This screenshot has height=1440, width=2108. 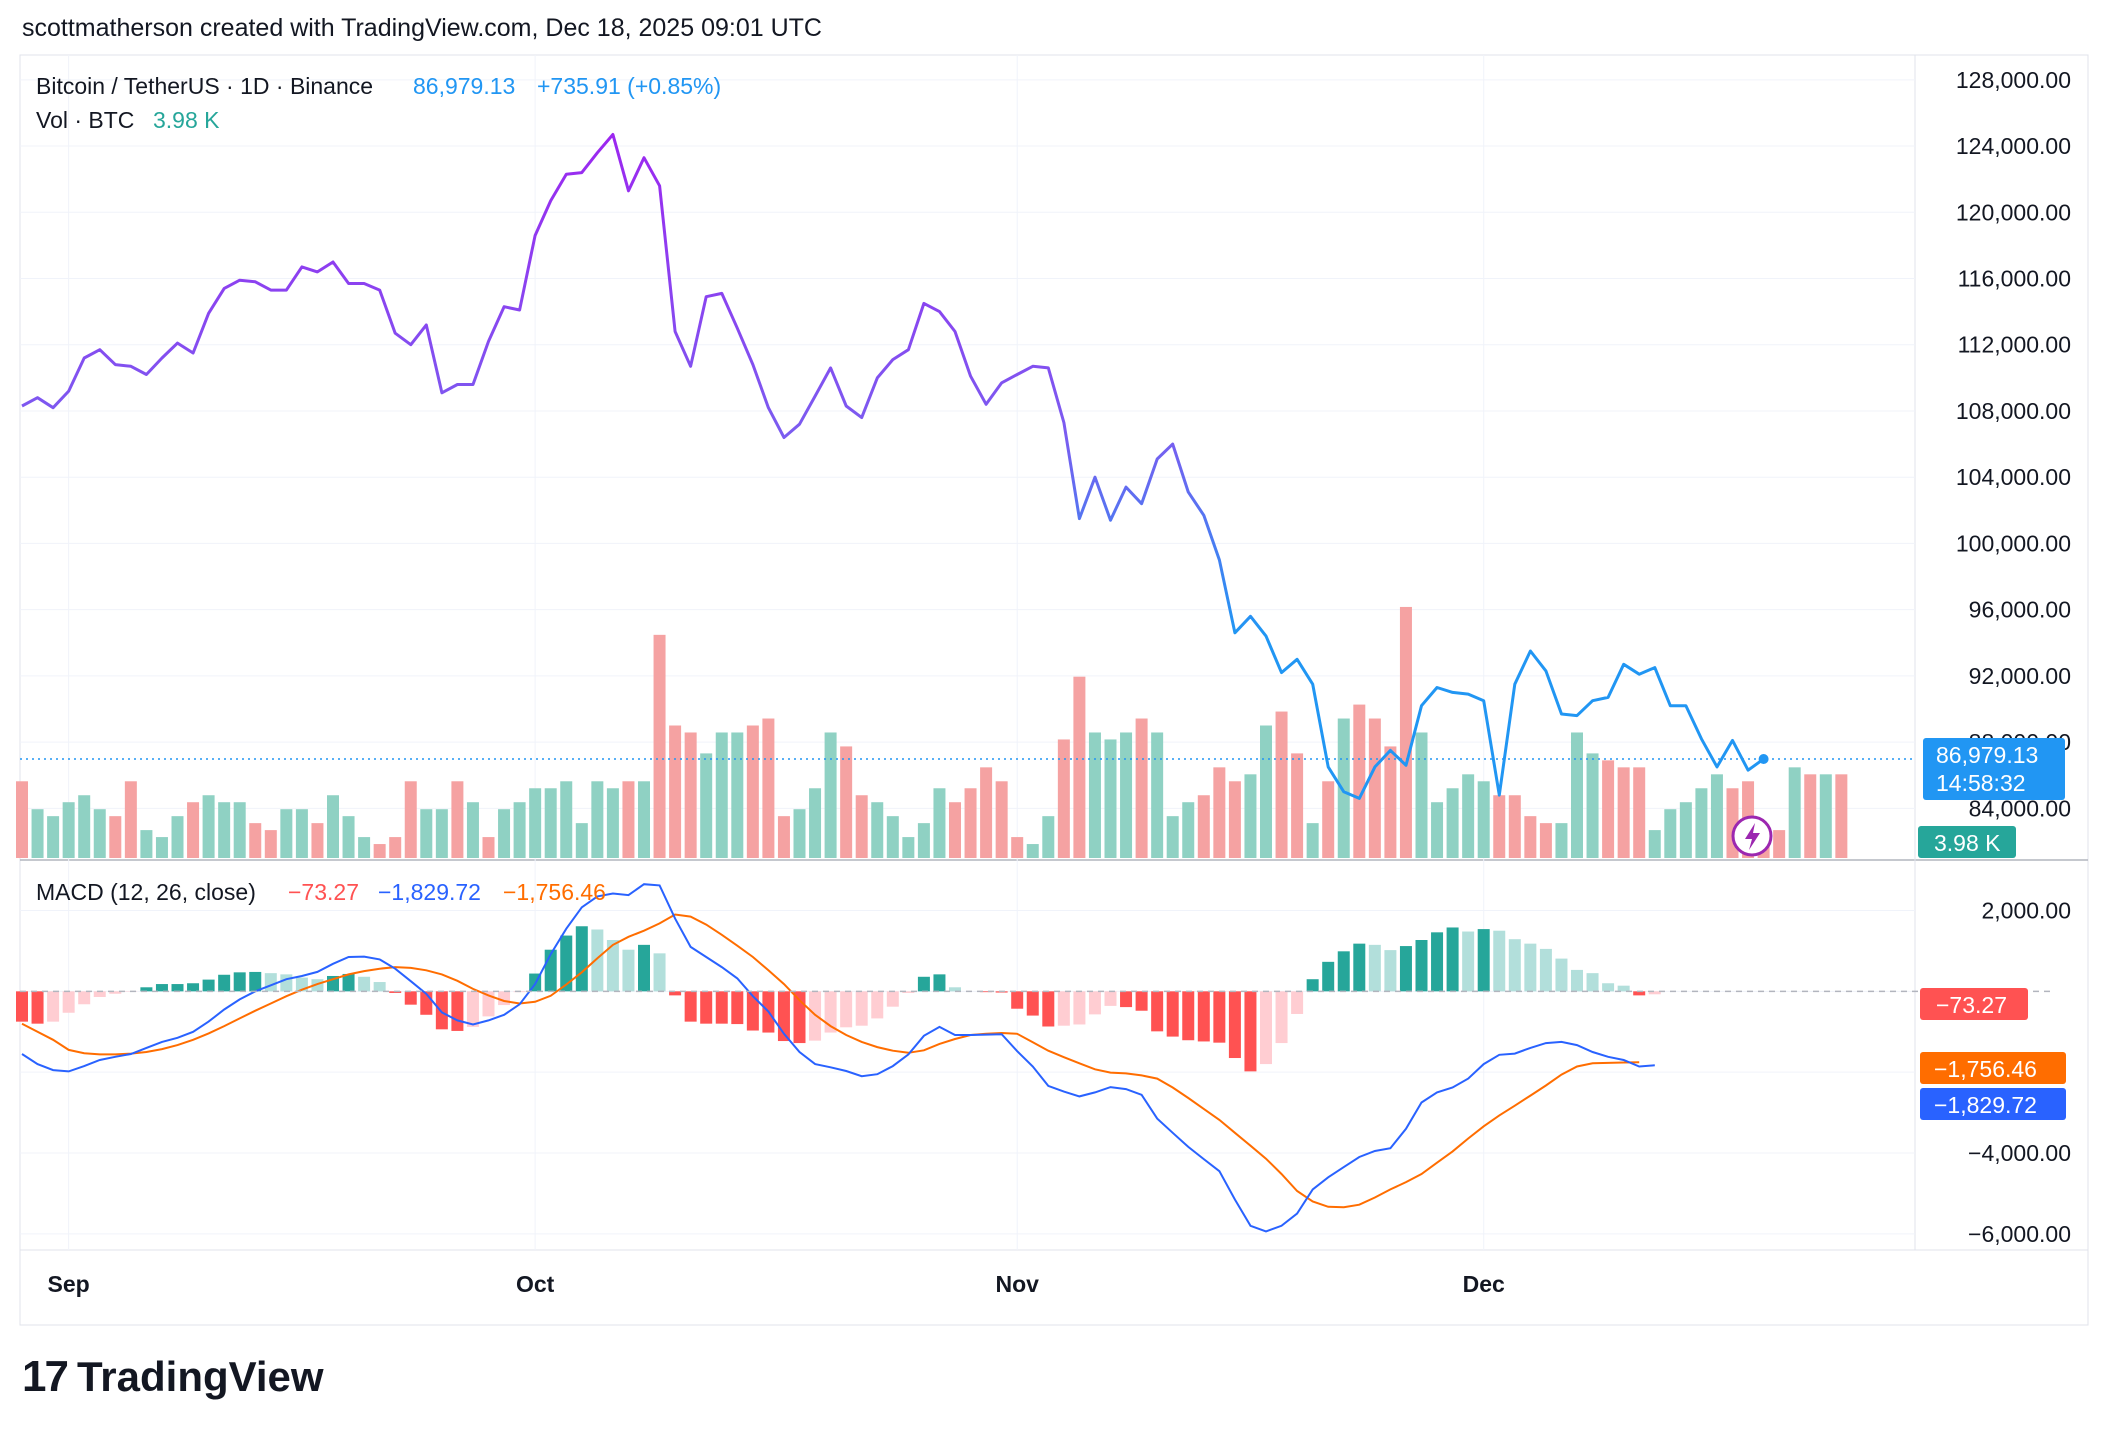 What do you see at coordinates (2019, 1153) in the screenshot?
I see `macd-tick-label: −4,000.00` at bounding box center [2019, 1153].